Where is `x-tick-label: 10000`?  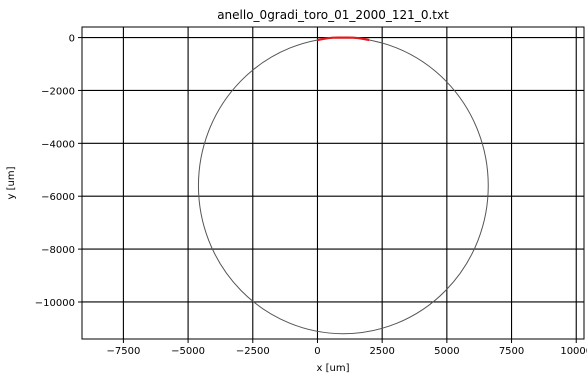
x-tick-label: 10000 is located at coordinates (573, 351).